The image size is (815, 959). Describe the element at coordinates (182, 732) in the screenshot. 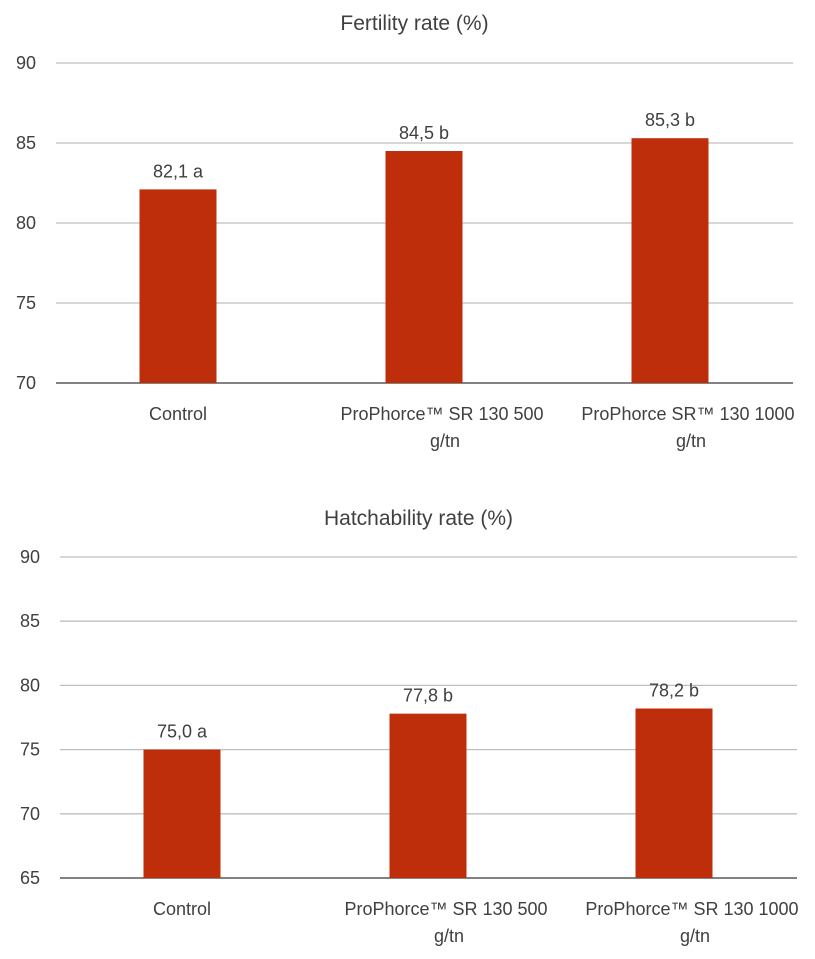

I see `data-label: 75,0 a` at that location.